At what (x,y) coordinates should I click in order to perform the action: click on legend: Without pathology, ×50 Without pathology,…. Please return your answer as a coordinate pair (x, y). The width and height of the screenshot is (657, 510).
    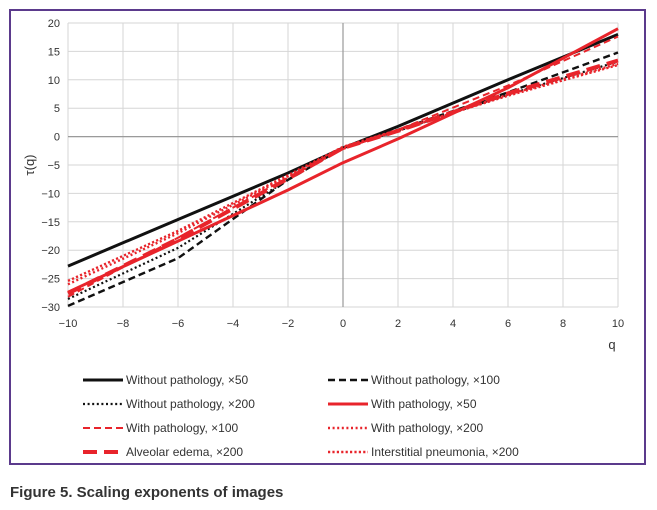
    Looking at the image, I should click on (301, 416).